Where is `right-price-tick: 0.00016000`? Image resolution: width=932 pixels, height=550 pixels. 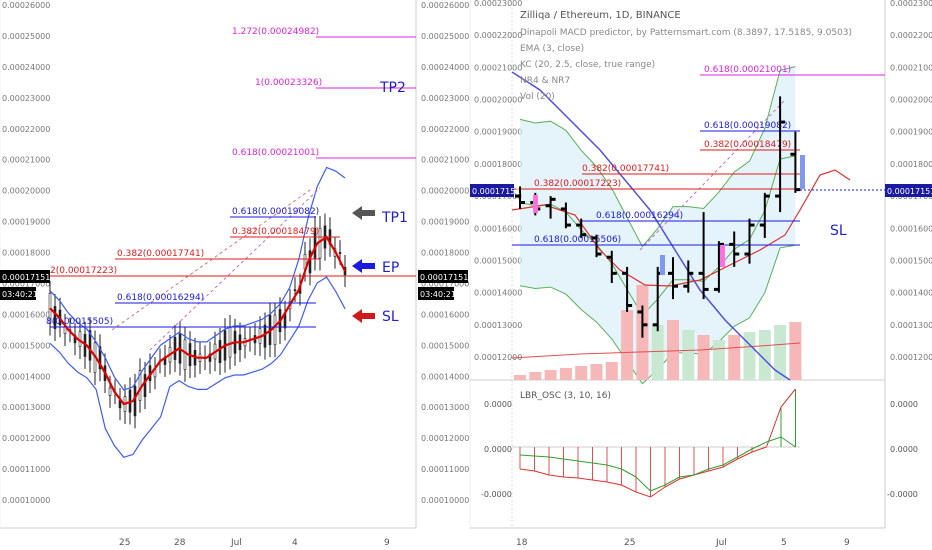 right-price-tick: 0.00016000 is located at coordinates (911, 228).